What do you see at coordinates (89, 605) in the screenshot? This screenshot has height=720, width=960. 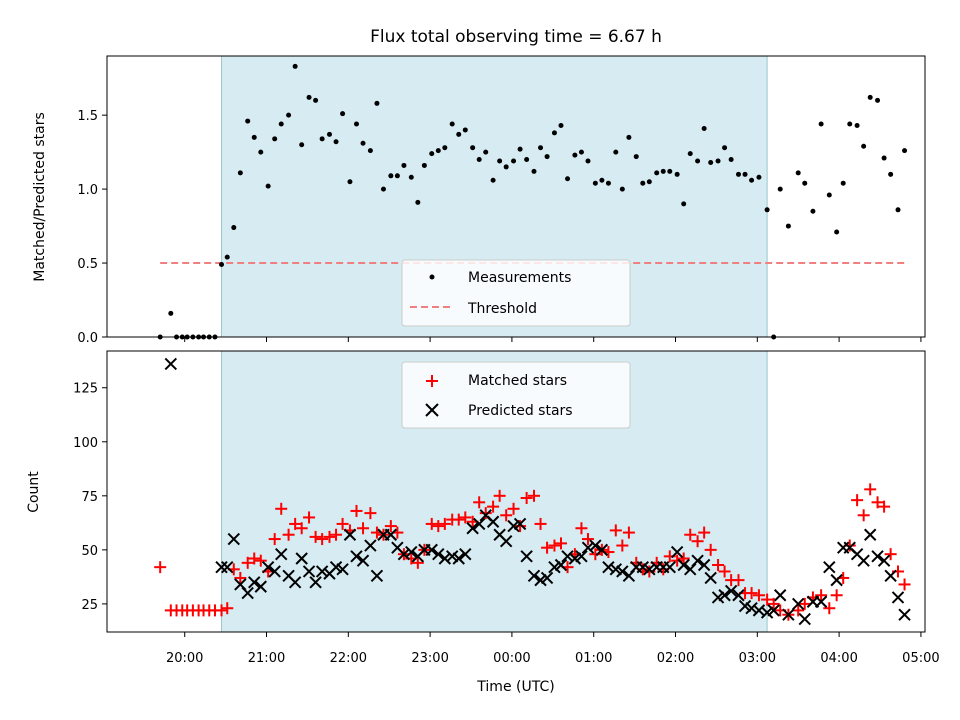 I see `bottom-y-tick-label: 25` at bounding box center [89, 605].